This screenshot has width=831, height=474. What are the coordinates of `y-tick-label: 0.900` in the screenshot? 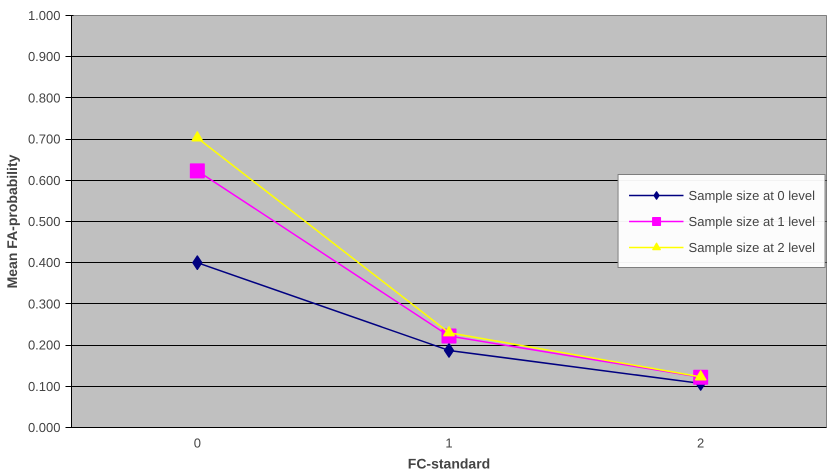 It's located at (44, 56).